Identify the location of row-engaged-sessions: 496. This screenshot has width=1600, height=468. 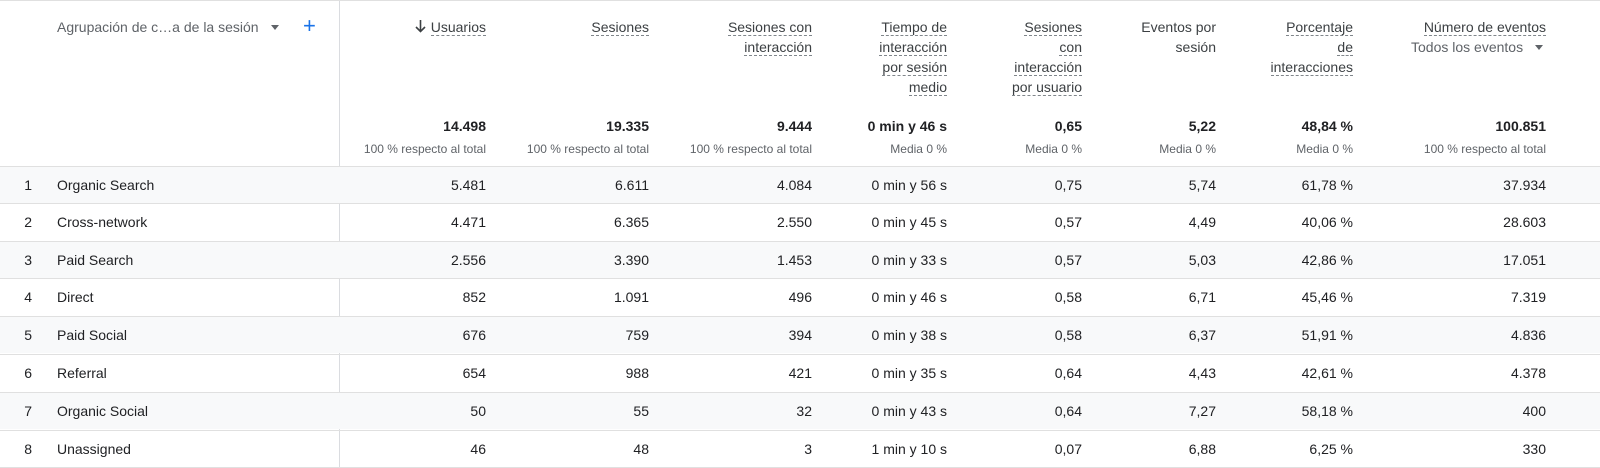
(800, 297).